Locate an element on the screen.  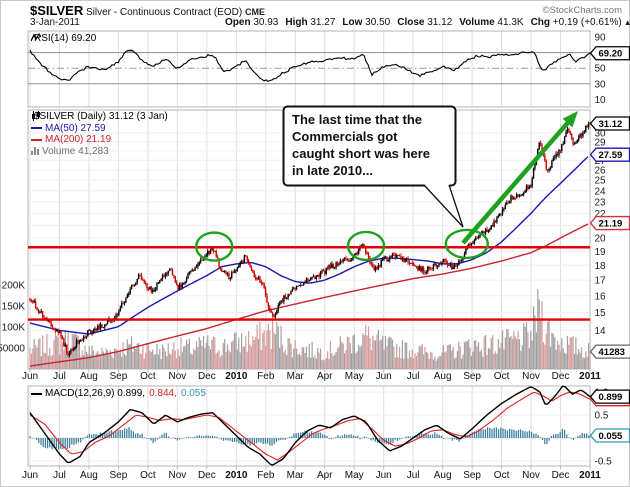
quote-value: +0.19 (+0.61%) is located at coordinates (586, 22).